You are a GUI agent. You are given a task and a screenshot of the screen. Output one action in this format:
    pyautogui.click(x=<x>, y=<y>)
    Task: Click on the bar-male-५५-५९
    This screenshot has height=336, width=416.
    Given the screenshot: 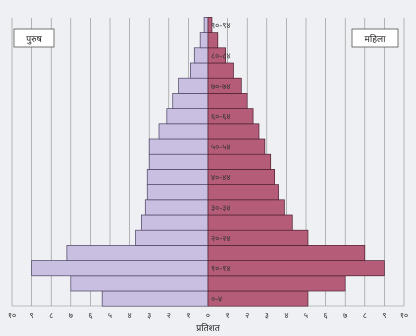 What is the action you would take?
    pyautogui.click(x=183, y=131)
    